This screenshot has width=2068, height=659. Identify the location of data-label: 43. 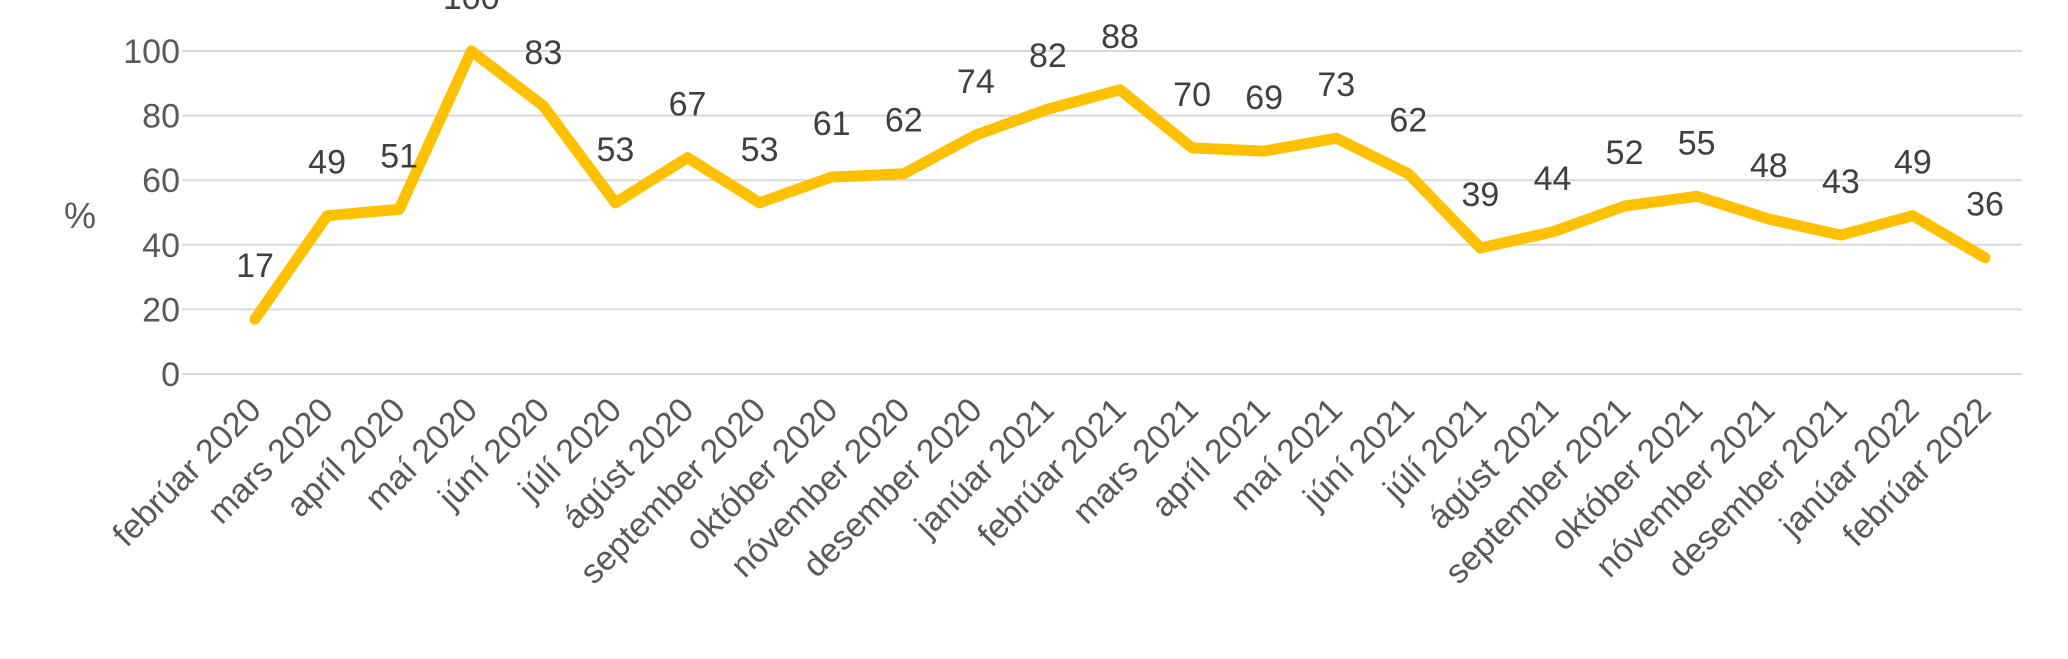
(1841, 182).